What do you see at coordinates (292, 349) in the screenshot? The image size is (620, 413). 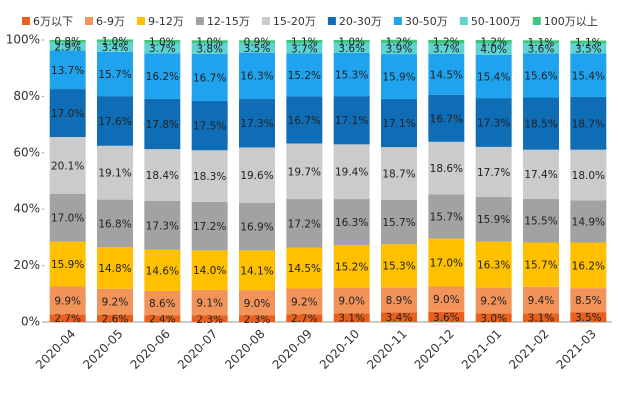 I see `x-tick-label: 2020-09` at bounding box center [292, 349].